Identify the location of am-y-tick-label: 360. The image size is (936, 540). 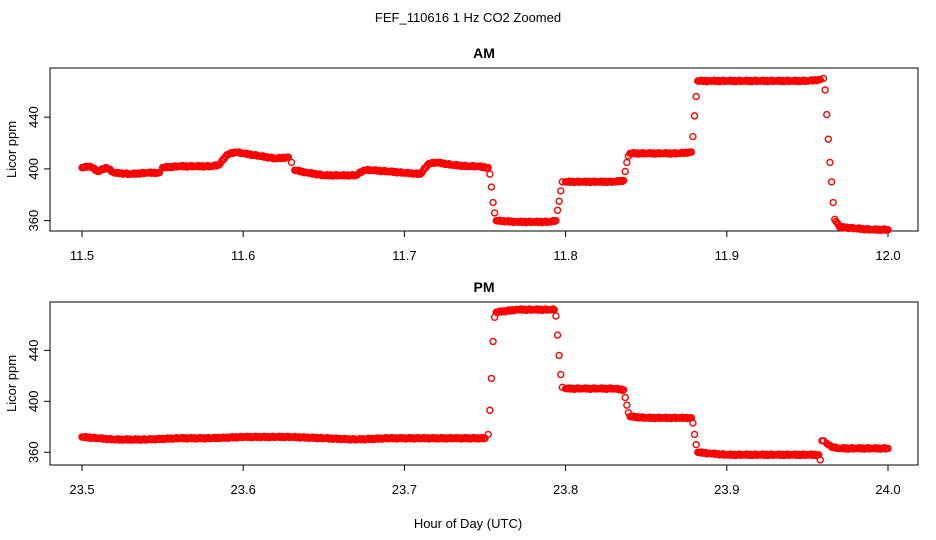
(33, 221).